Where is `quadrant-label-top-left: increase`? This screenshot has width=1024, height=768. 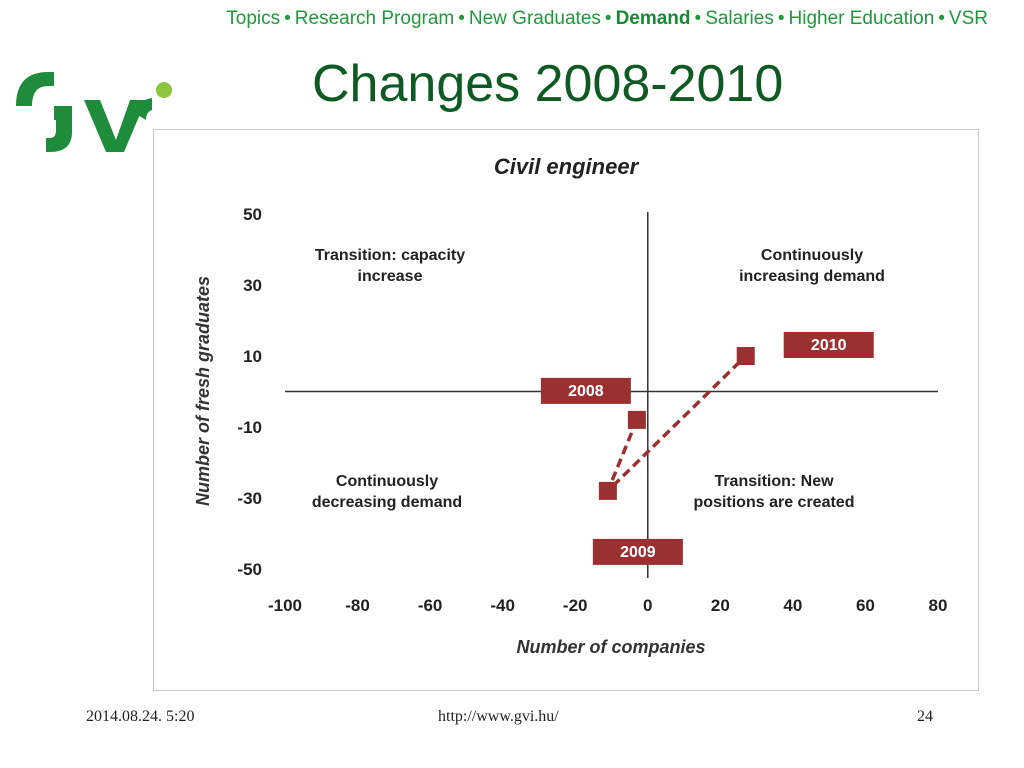 quadrant-label-top-left: increase is located at coordinates (390, 276).